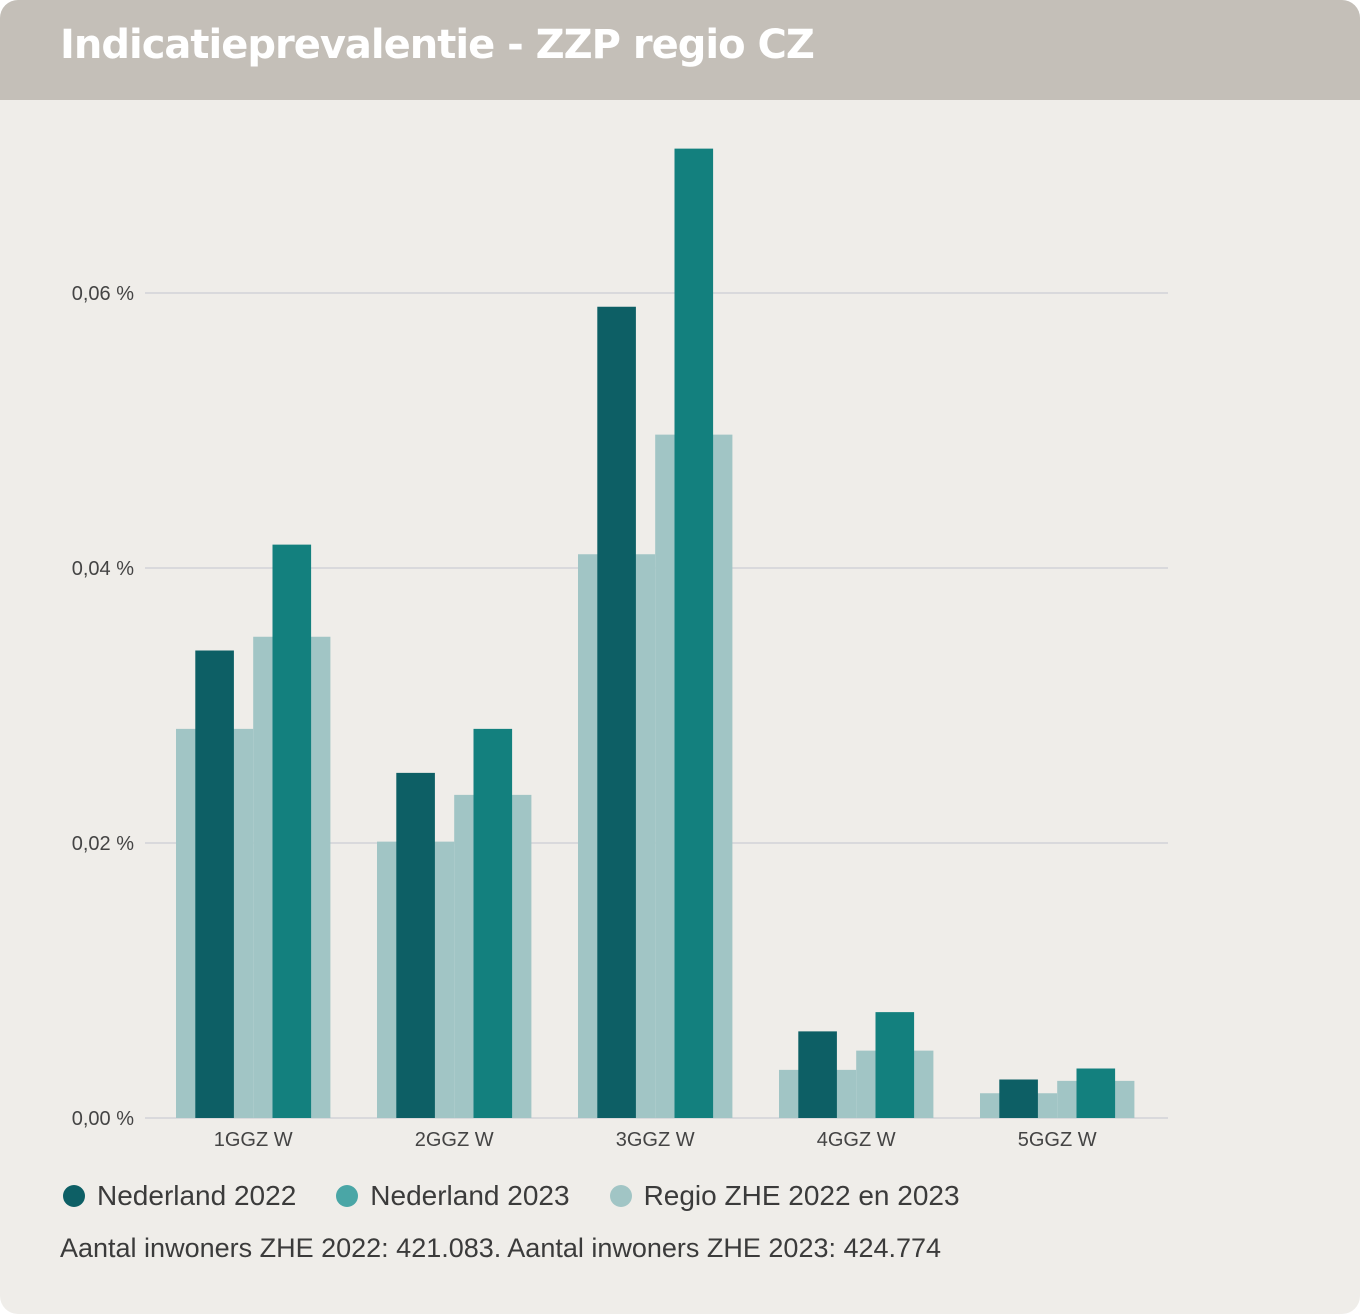  What do you see at coordinates (103, 706) in the screenshot?
I see `y-axis-labels: 0,00 % 0,02 % 0,04 % 0,06 %` at bounding box center [103, 706].